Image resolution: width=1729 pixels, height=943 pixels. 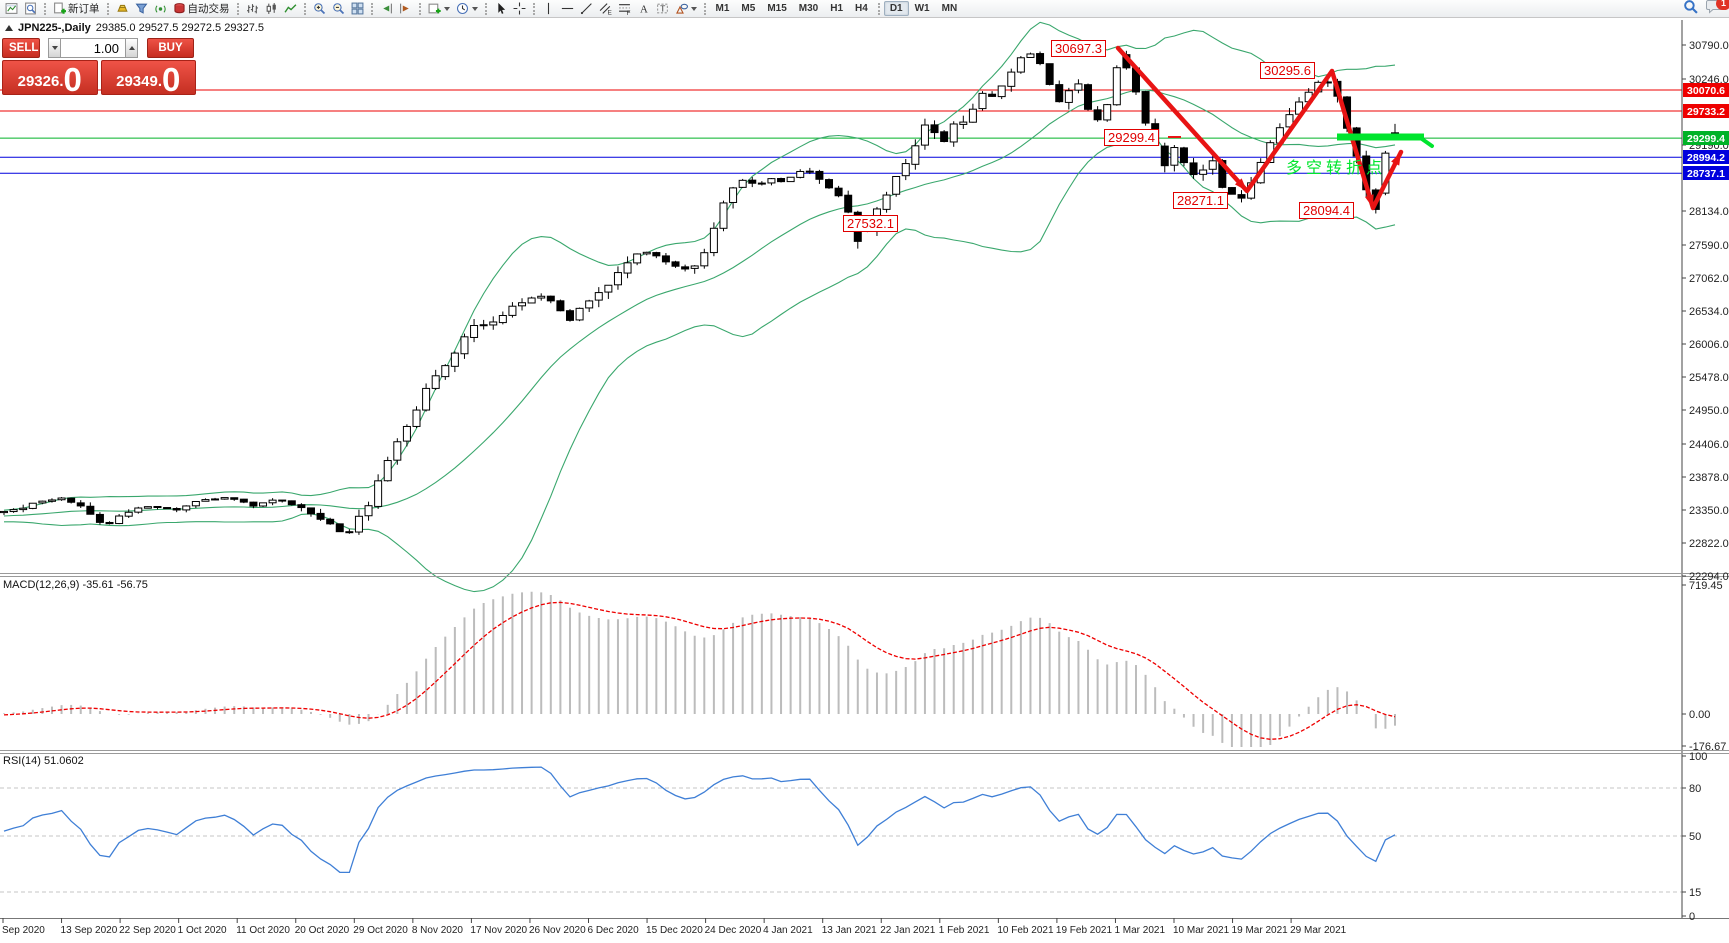 I want to click on svg-text: 22 Jan 2021, so click(x=907, y=930).